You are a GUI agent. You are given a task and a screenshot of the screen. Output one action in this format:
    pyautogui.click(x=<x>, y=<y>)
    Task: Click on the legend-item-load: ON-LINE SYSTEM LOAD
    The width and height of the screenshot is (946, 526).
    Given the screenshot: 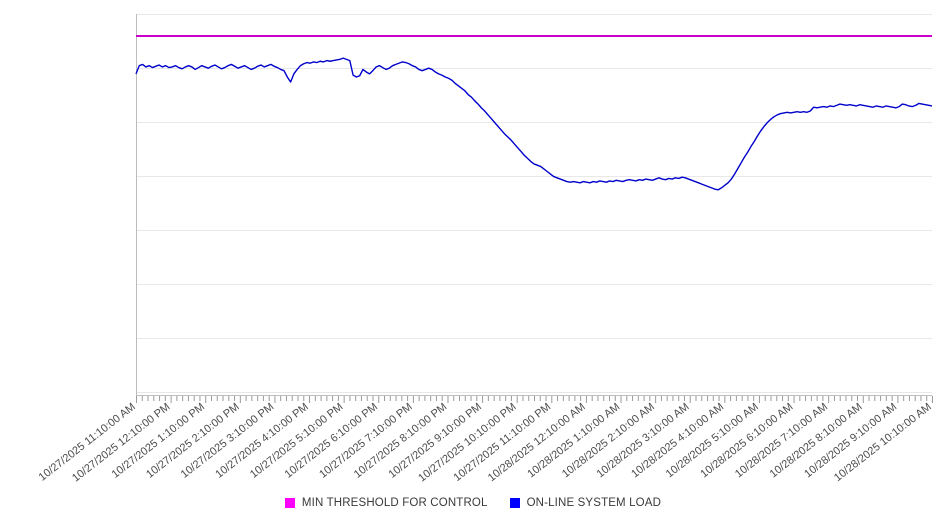 What is the action you would take?
    pyautogui.click(x=585, y=503)
    